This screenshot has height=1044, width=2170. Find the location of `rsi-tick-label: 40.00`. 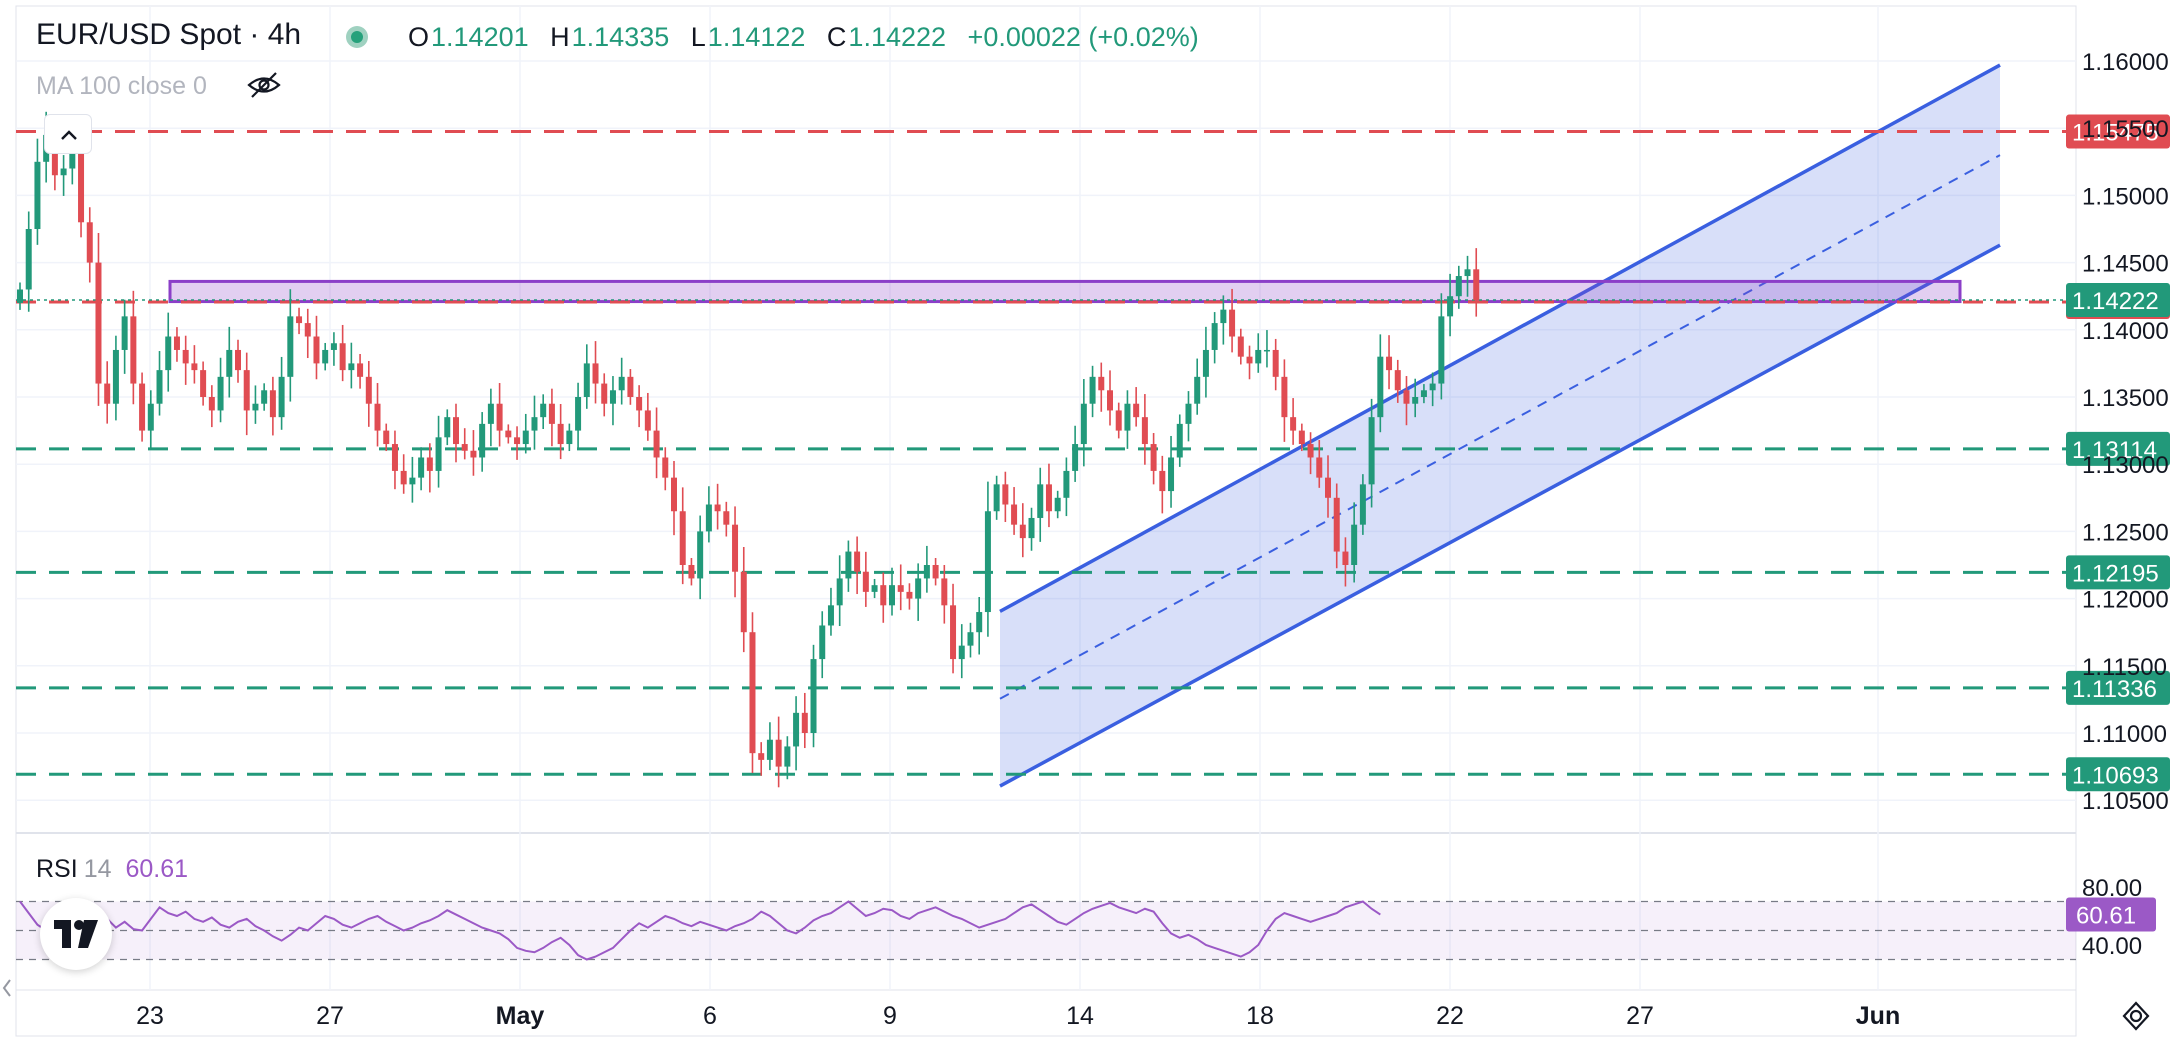

rsi-tick-label: 40.00 is located at coordinates (2112, 946).